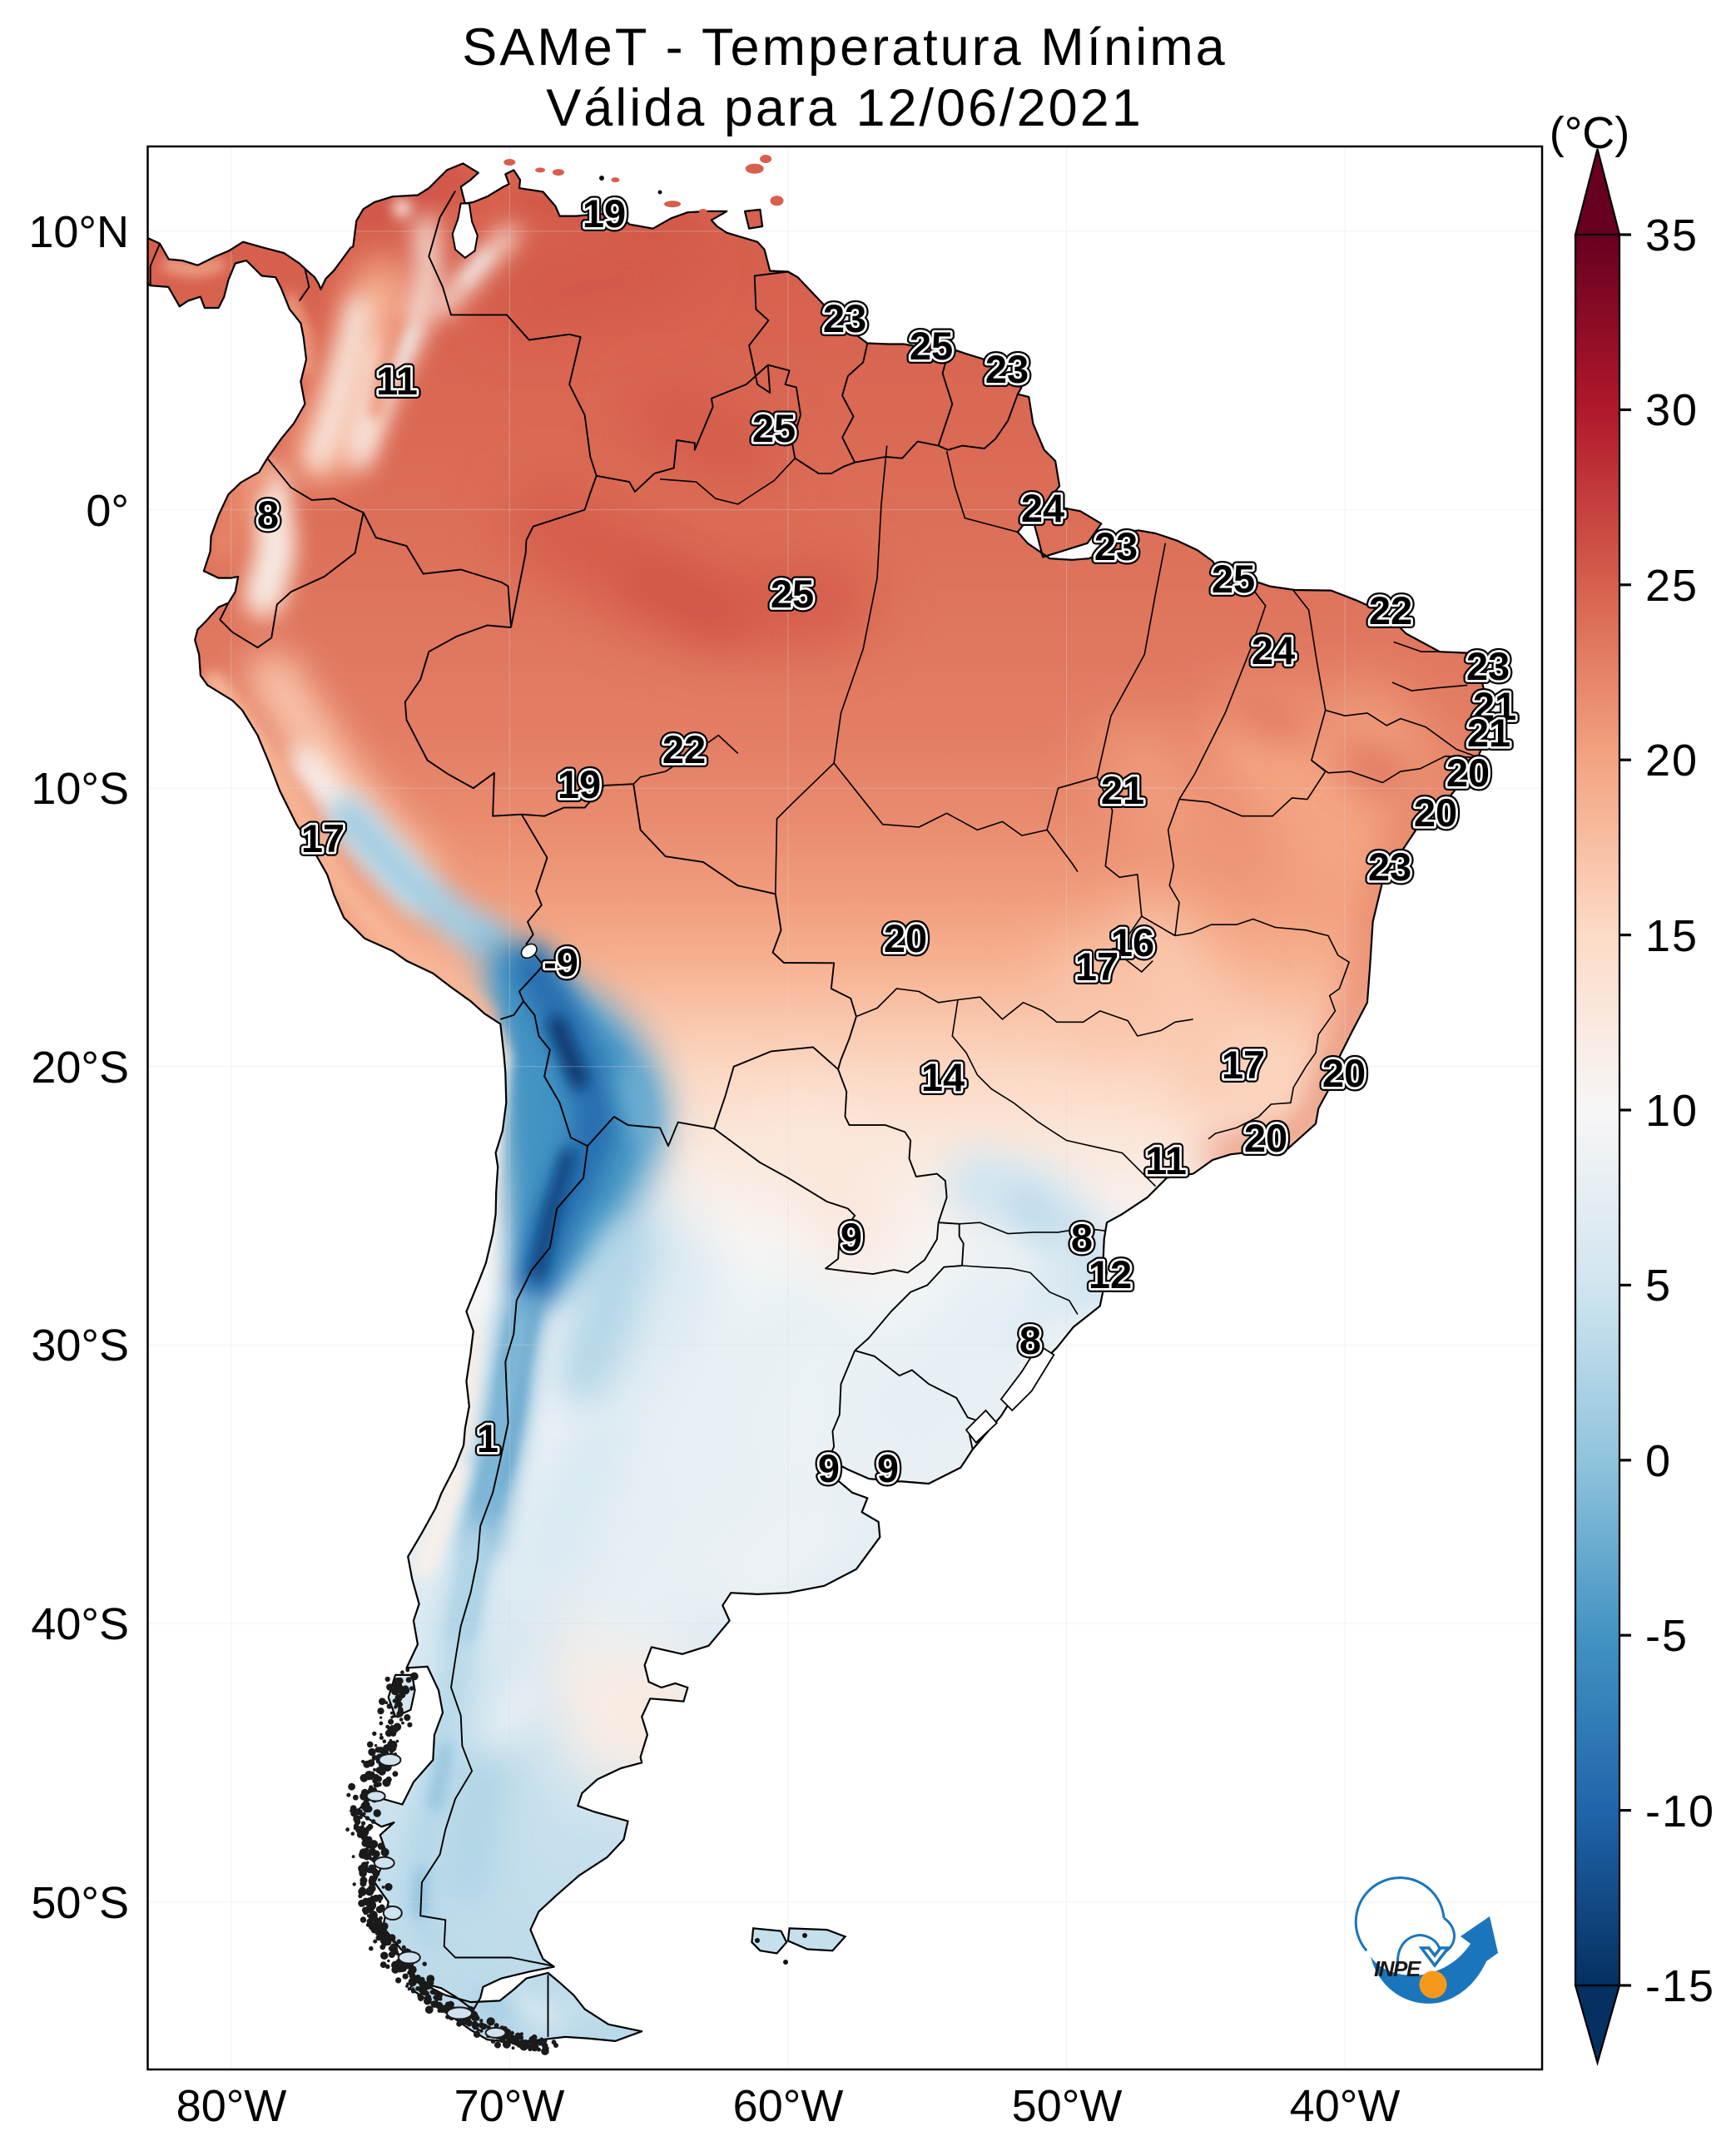 This screenshot has width=1736, height=2156. Describe the element at coordinates (80, 1903) in the screenshot. I see `svg-text: 50°S` at that location.